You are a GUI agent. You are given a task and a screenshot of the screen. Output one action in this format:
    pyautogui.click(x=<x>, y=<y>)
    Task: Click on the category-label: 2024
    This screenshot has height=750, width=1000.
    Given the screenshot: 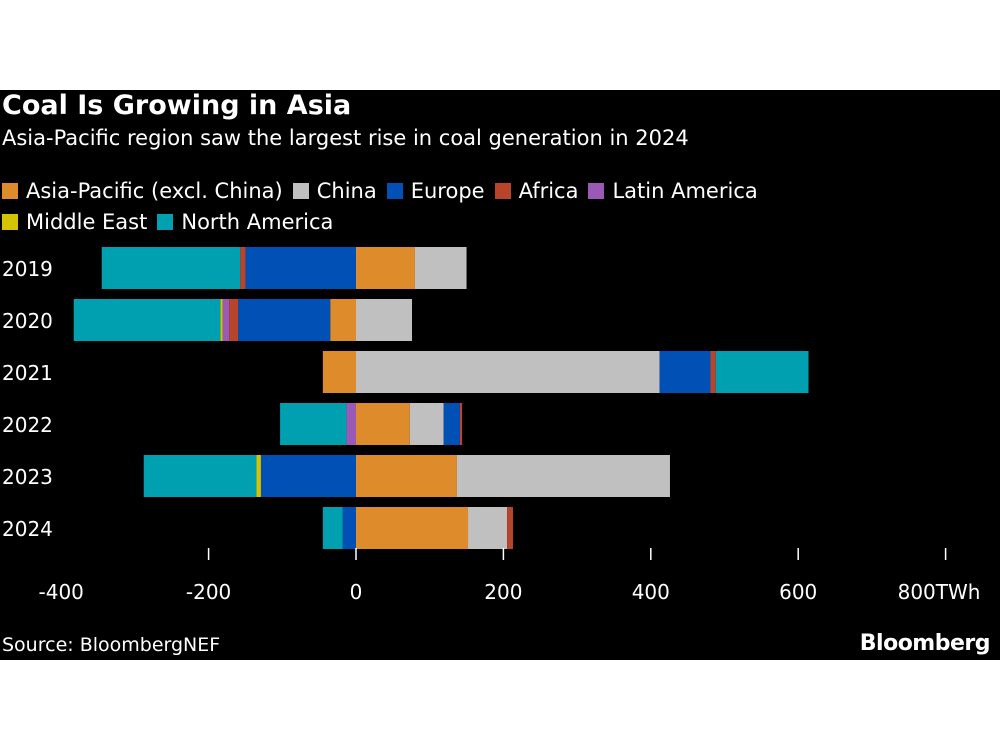 What is the action you would take?
    pyautogui.click(x=27, y=529)
    